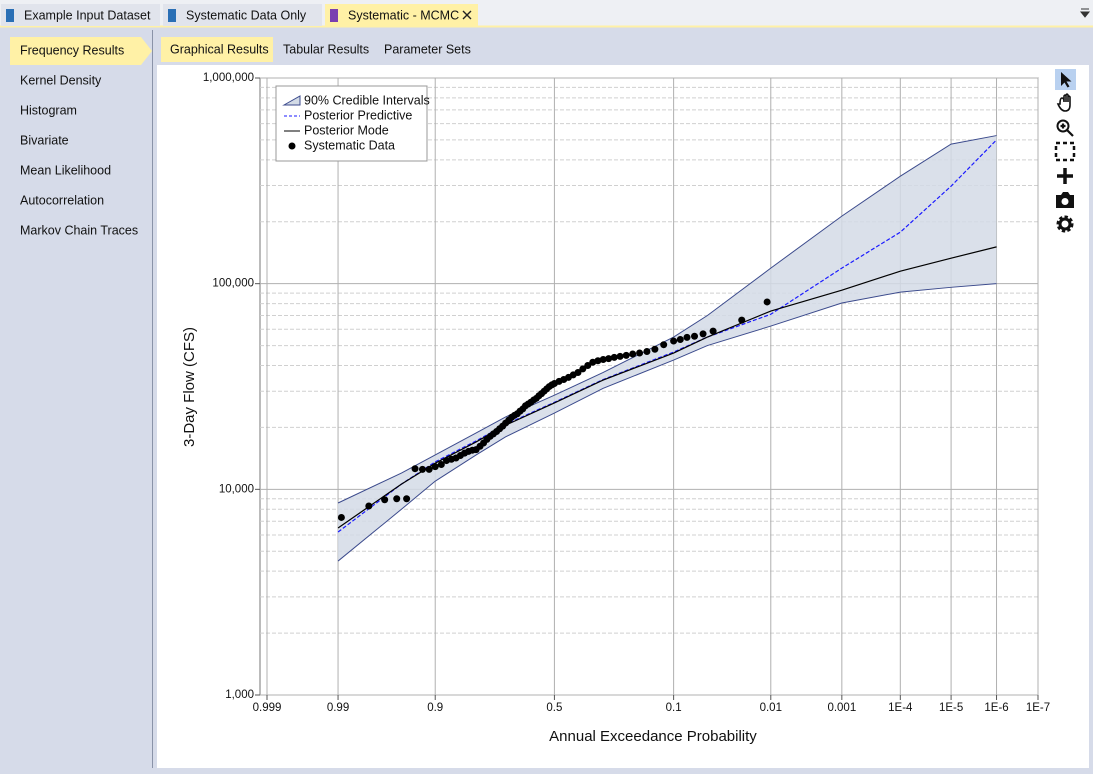 This screenshot has height=779, width=1093. Describe the element at coordinates (841, 708) in the screenshot. I see `x-tick-label: 0.001` at that location.